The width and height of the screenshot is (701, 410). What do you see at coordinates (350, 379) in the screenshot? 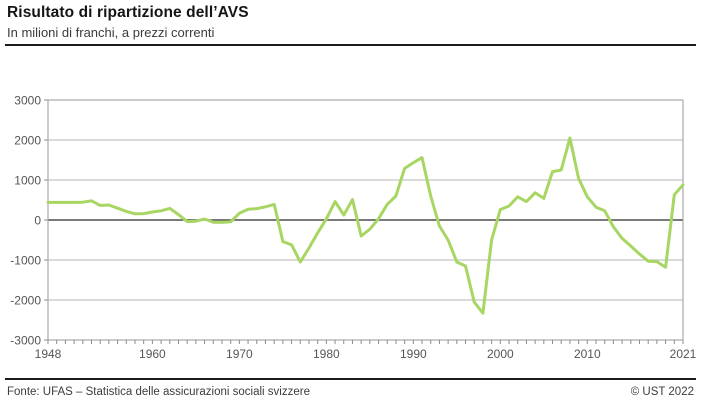
I see `bottom-rule` at bounding box center [350, 379].